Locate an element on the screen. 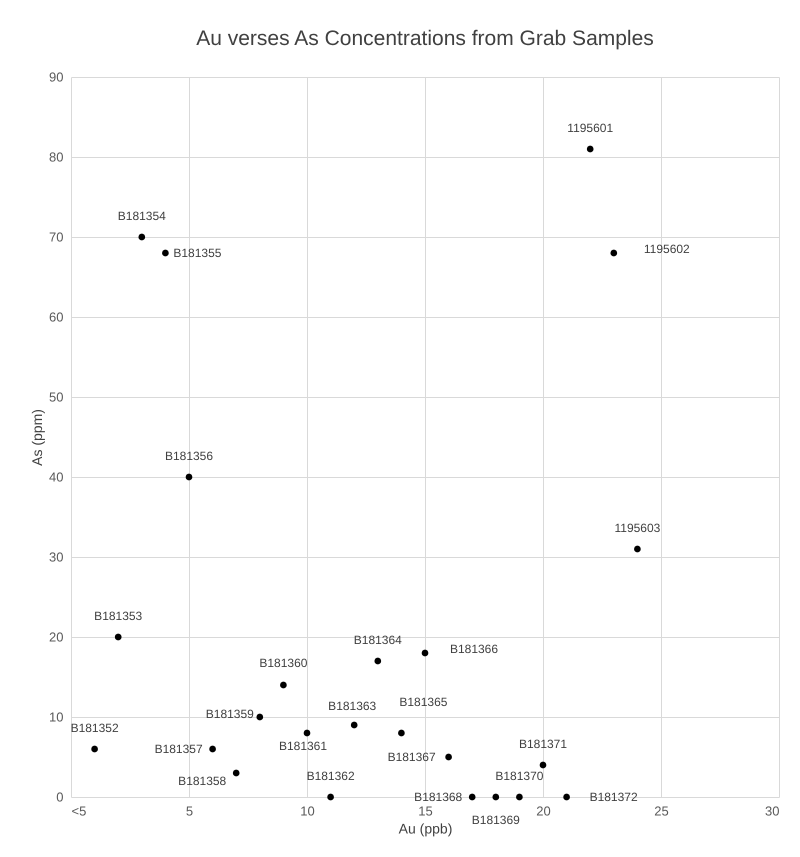 Image resolution: width=800 pixels, height=857 pixels. y-tick-label: 70 is located at coordinates (56, 237).